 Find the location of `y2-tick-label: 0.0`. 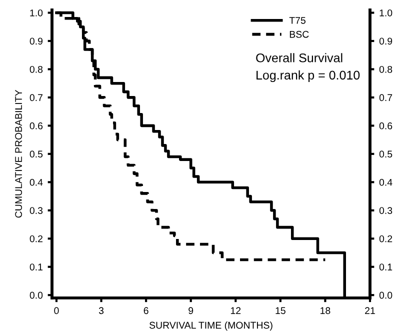

y2-tick-label: 0.0 is located at coordinates (385, 295).